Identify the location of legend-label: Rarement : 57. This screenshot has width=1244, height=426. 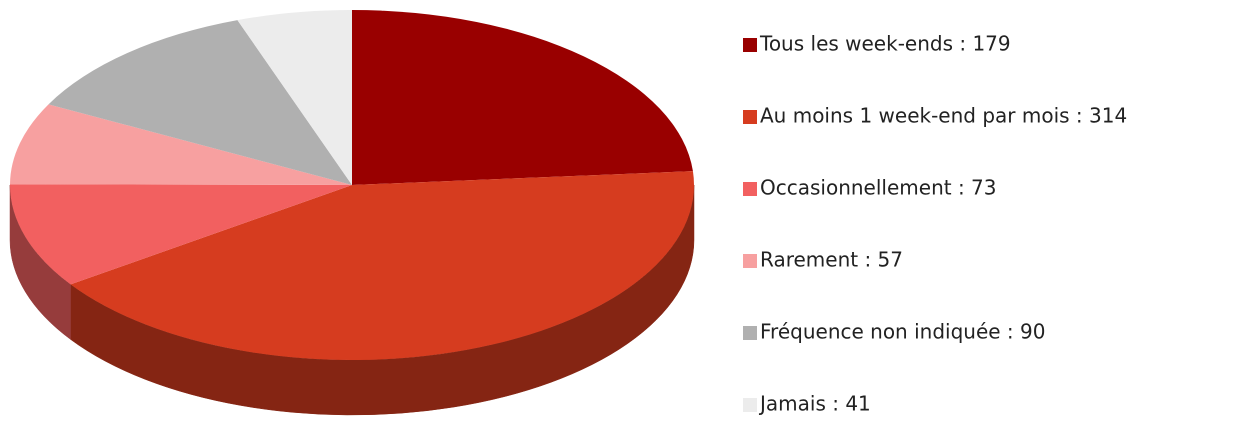
(831, 260).